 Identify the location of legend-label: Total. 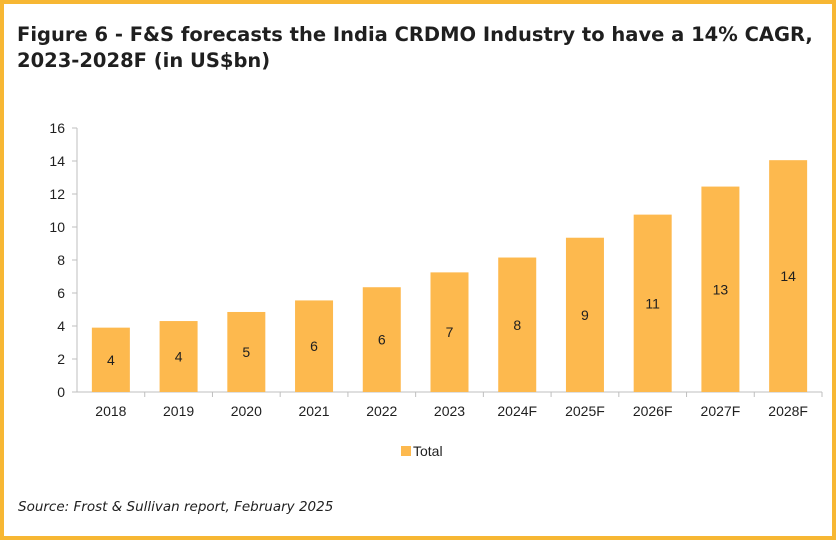
(428, 451).